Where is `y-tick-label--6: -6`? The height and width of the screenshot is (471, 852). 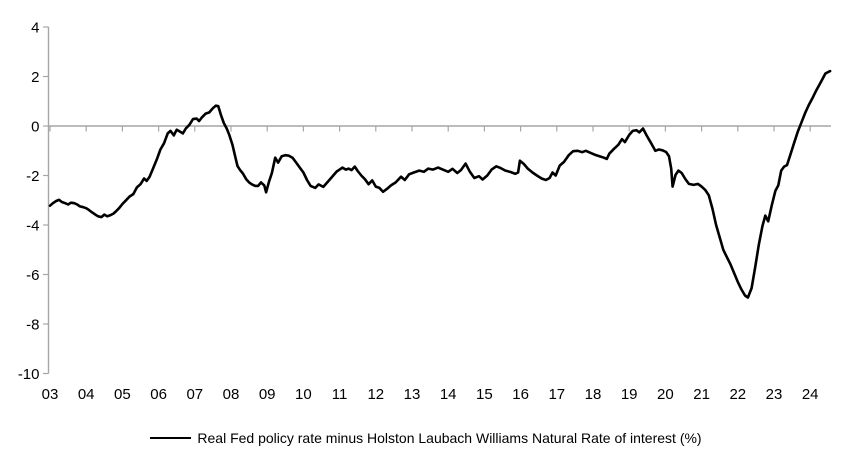
y-tick-label--6: -6 is located at coordinates (32, 275).